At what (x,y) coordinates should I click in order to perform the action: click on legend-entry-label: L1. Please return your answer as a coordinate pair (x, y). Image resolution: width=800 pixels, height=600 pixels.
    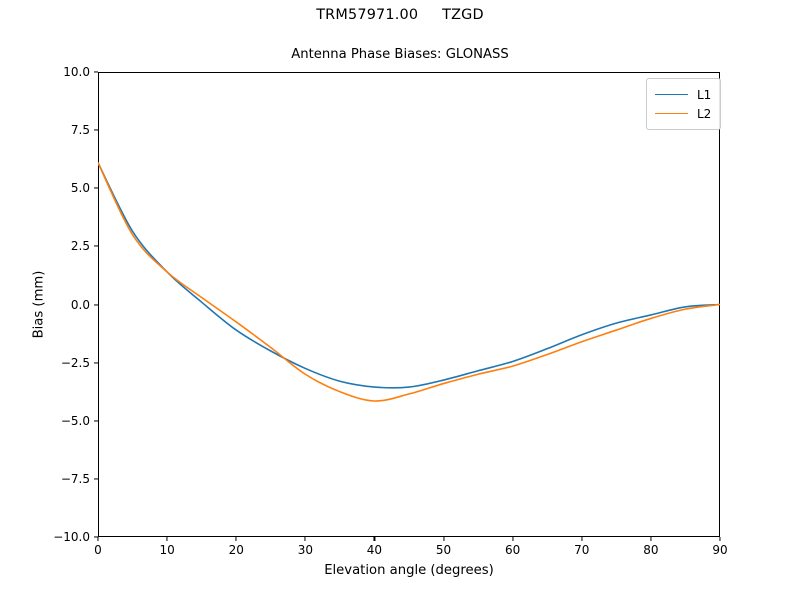
    Looking at the image, I should click on (704, 94).